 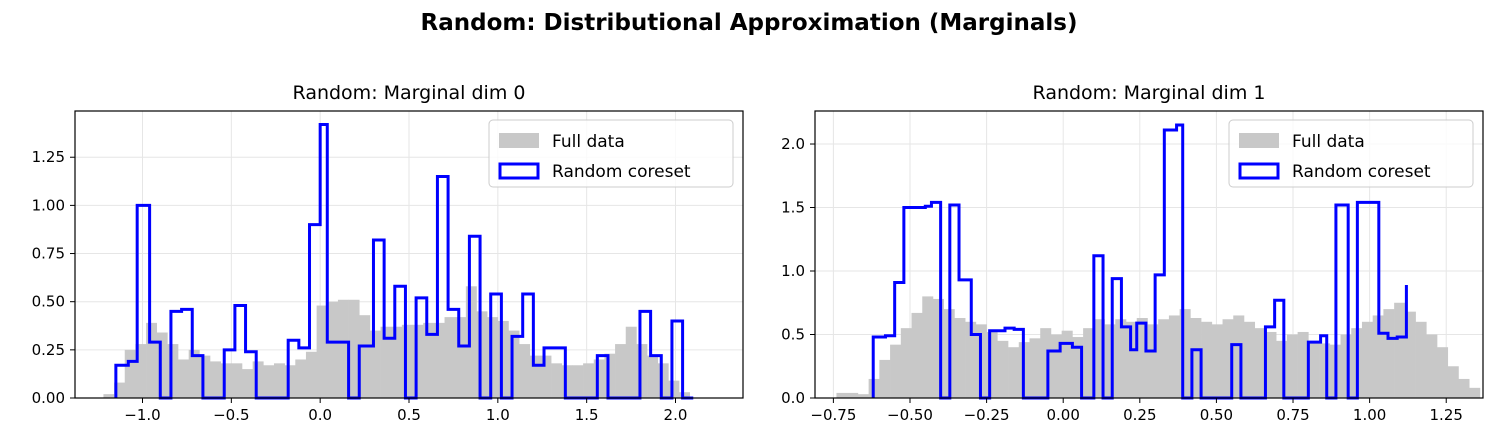 What do you see at coordinates (1446, 415) in the screenshot?
I see `x-tick-label: 1.25` at bounding box center [1446, 415].